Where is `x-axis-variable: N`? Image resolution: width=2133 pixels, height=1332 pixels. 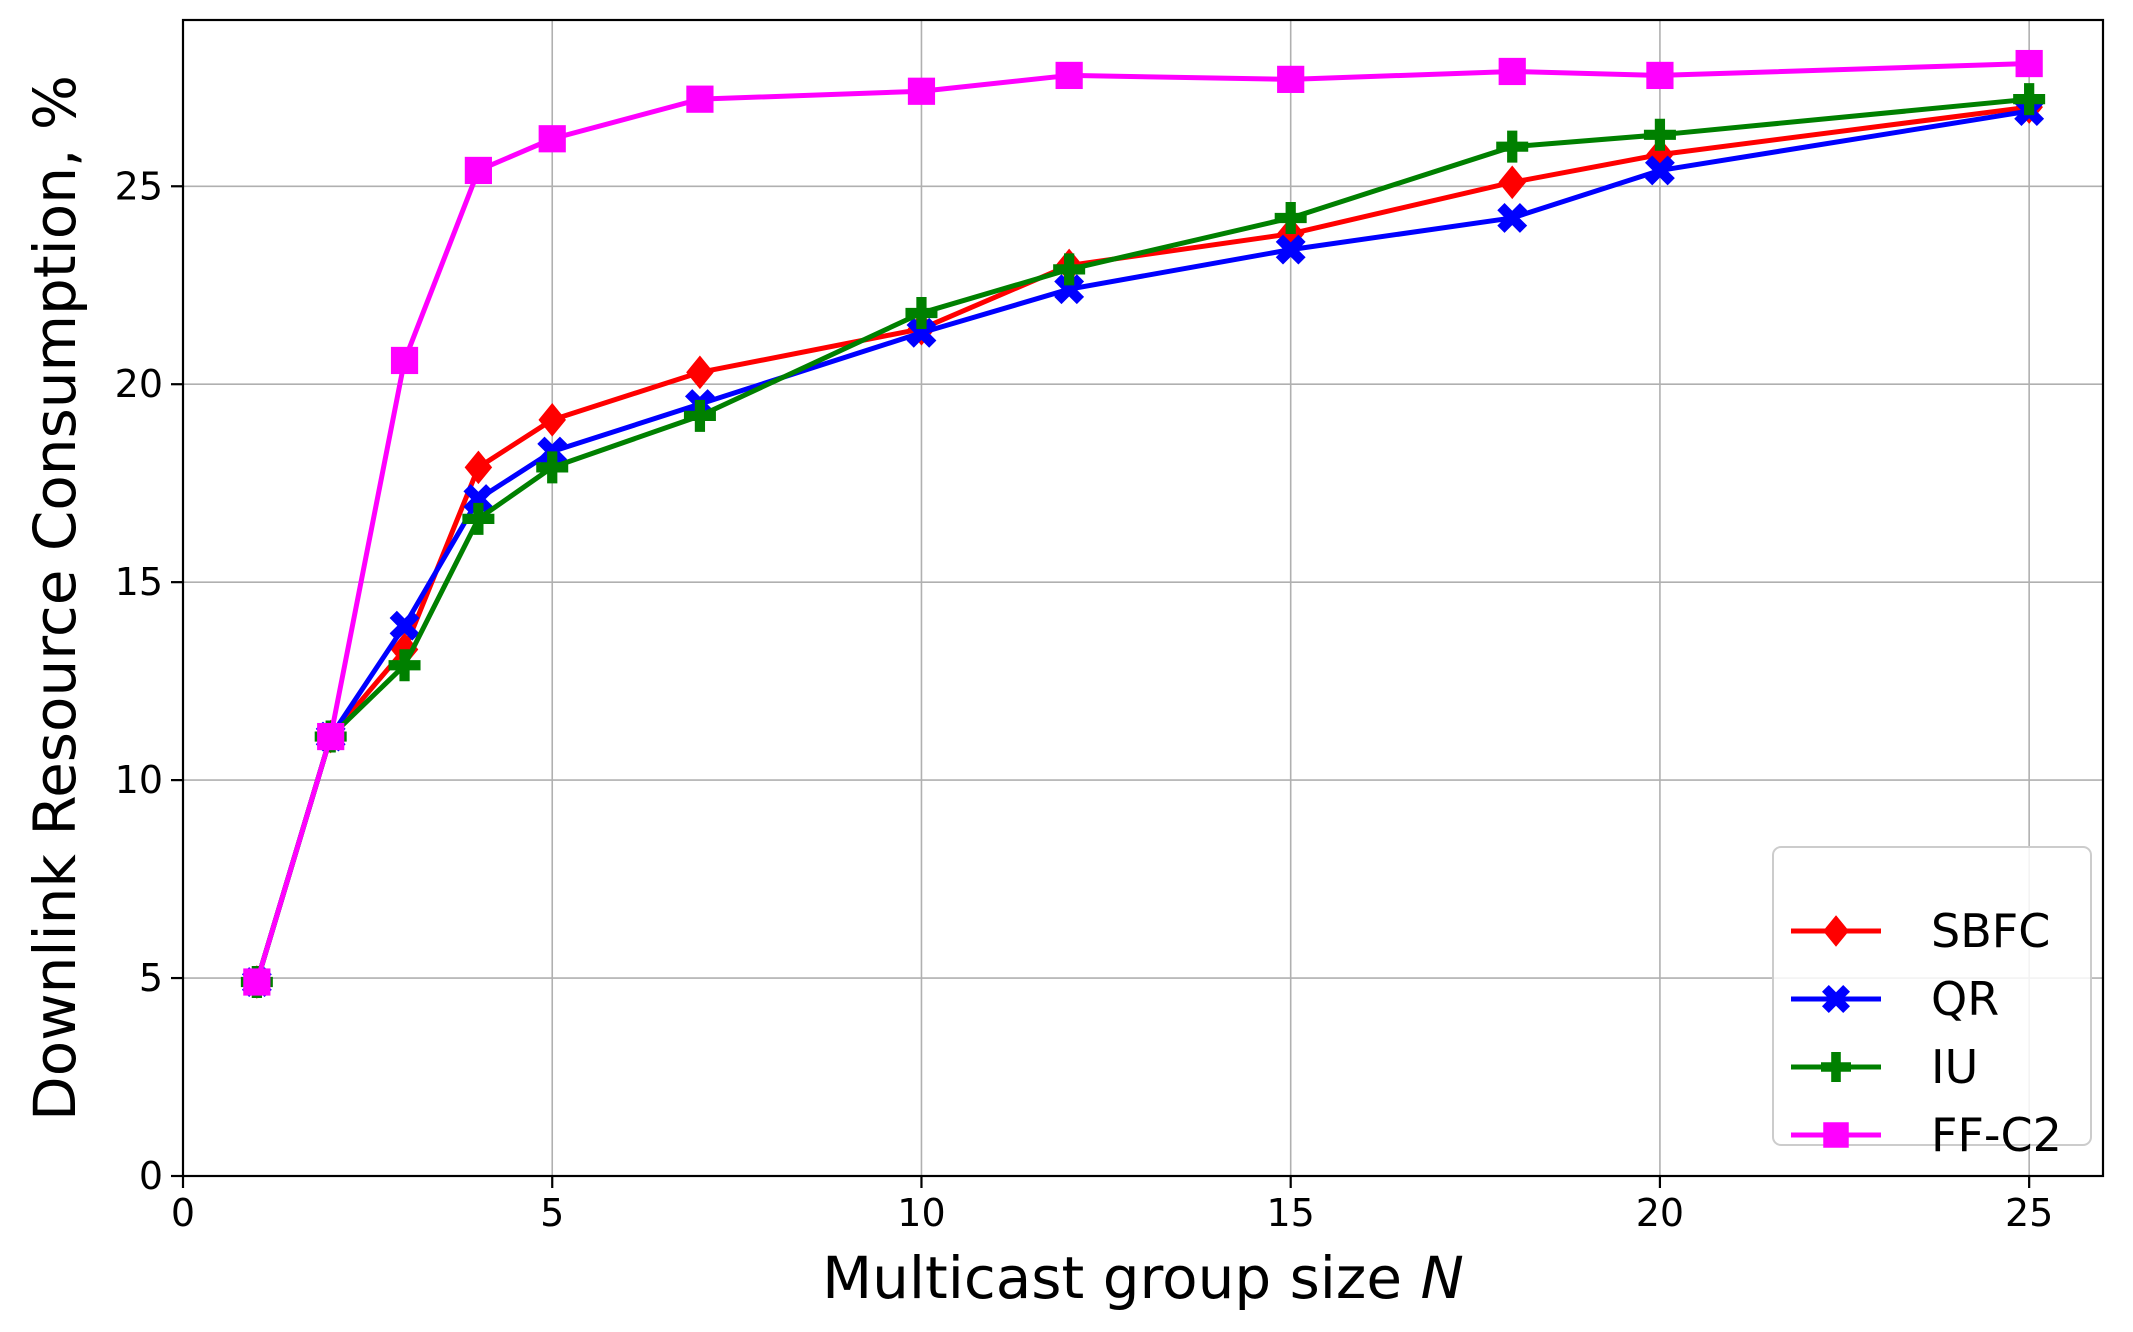 x-axis-variable: N is located at coordinates (1442, 1278).